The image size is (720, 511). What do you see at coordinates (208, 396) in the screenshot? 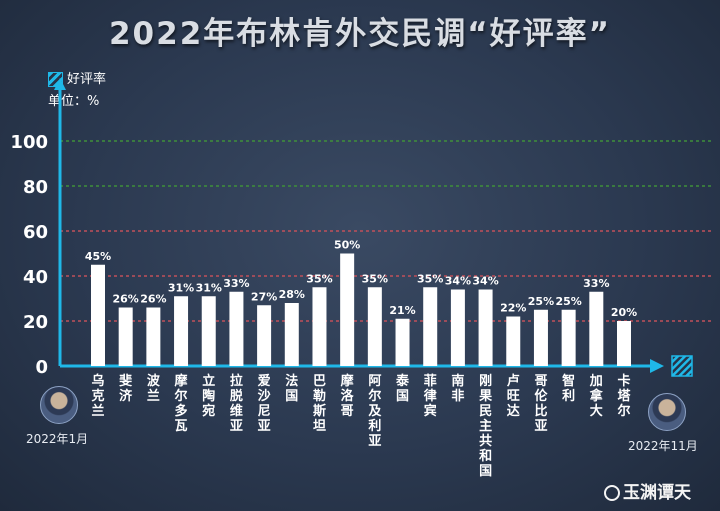
I see `category-label: 立陶宛` at bounding box center [208, 396].